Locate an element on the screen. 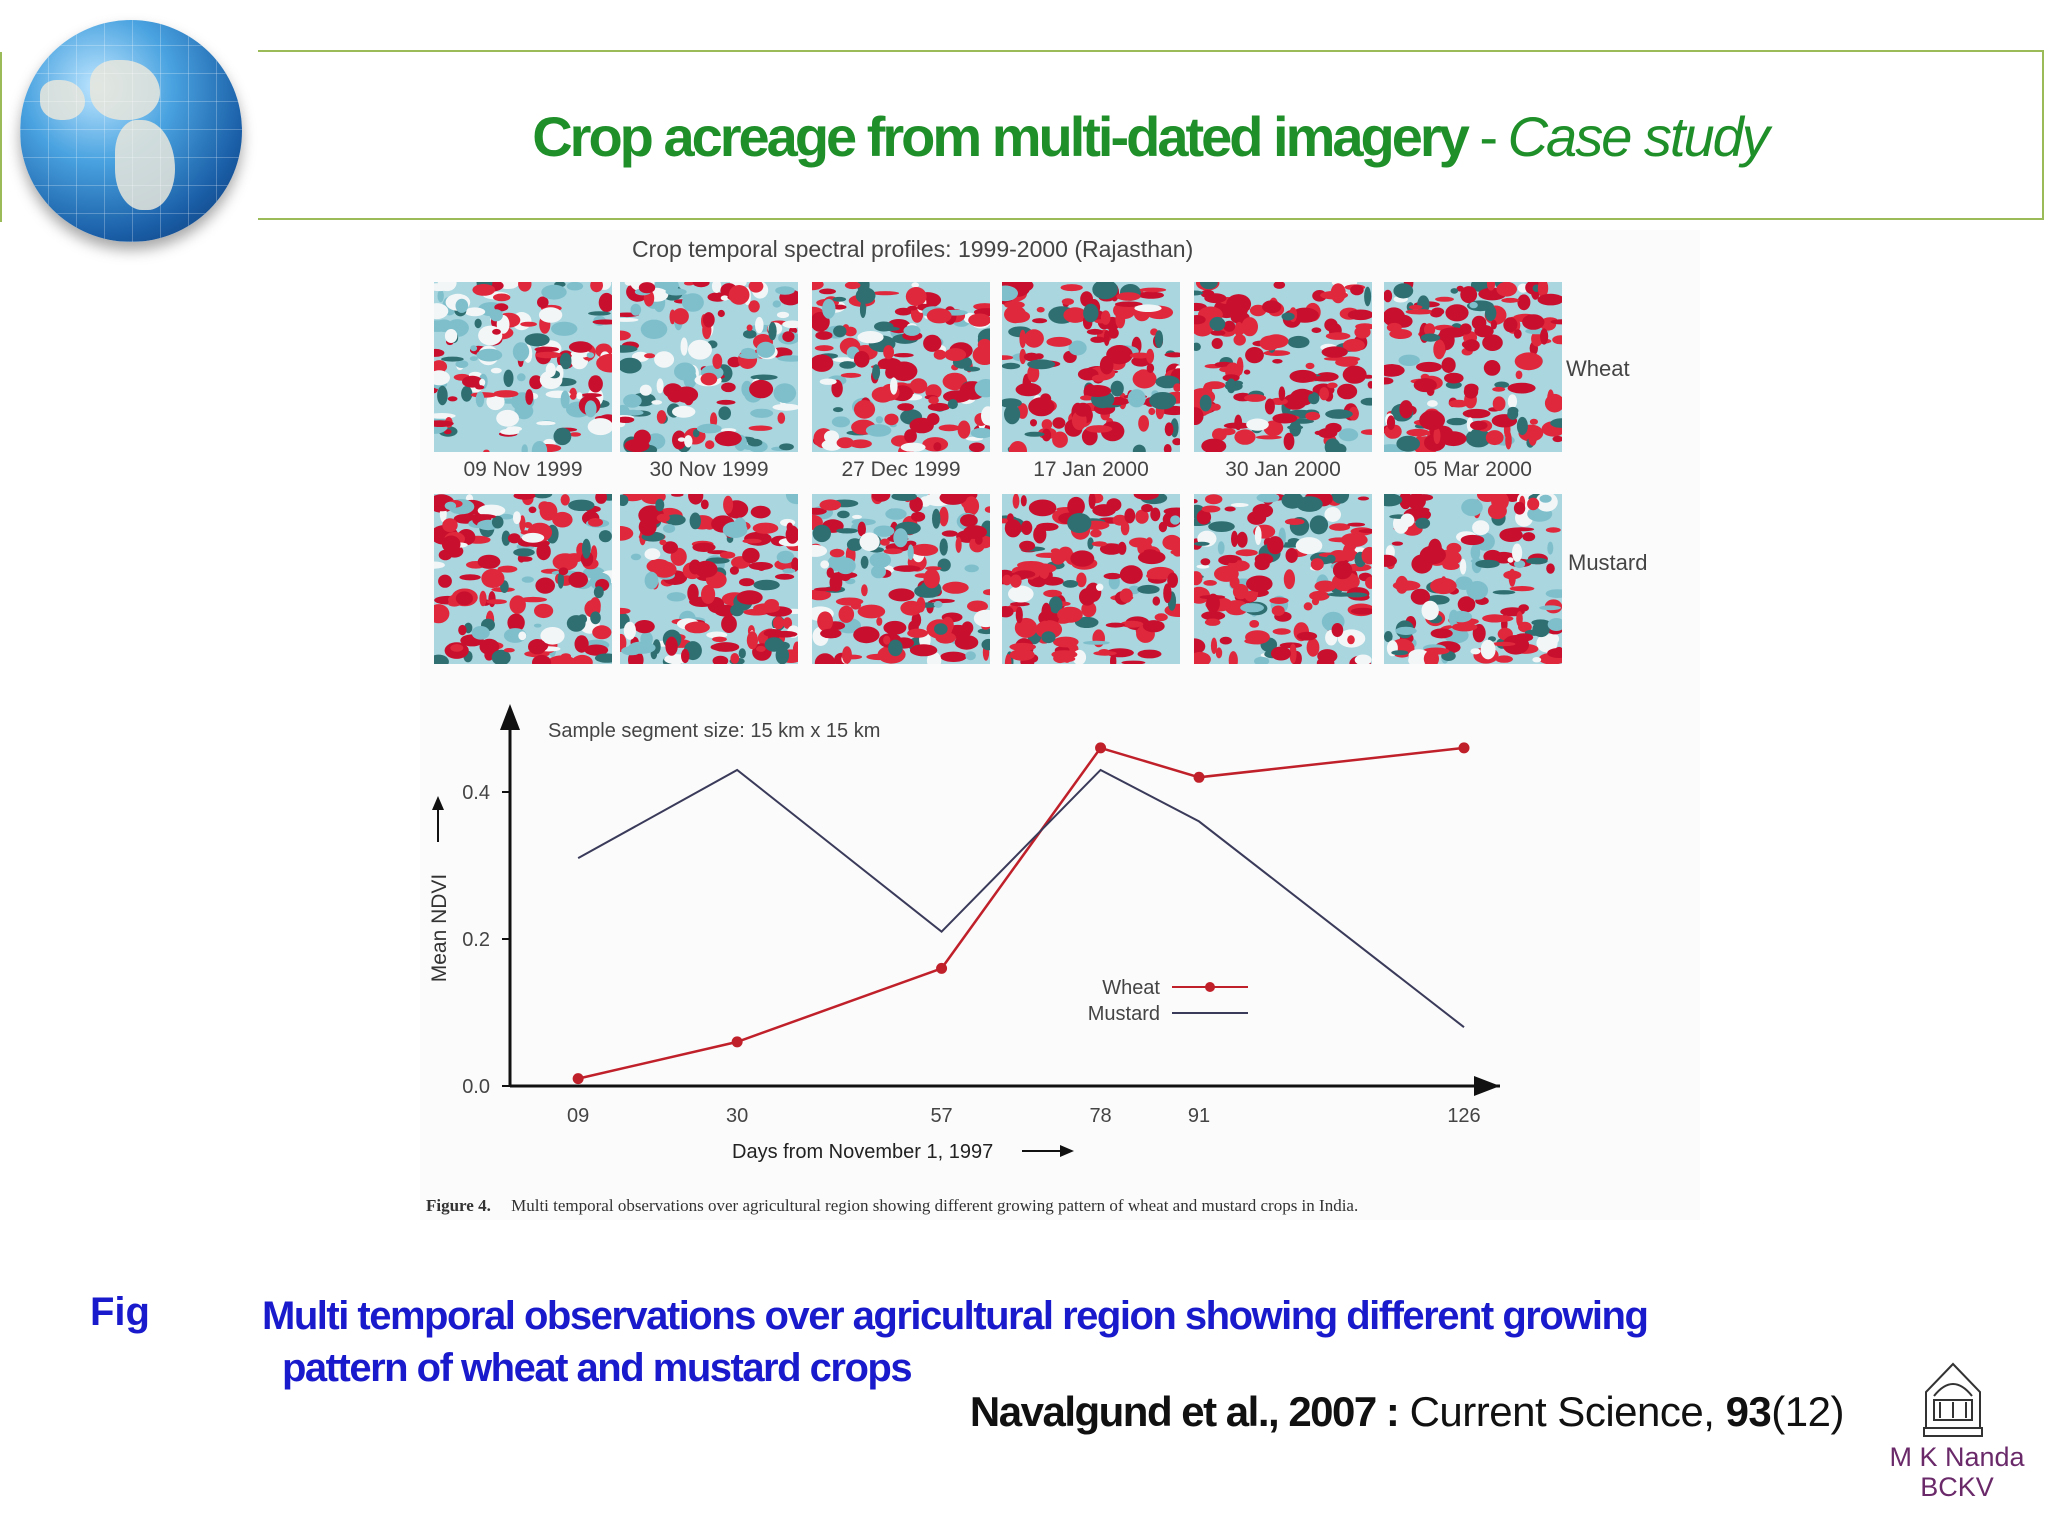  tile-date-label: 17 Jan 2000 is located at coordinates (1091, 469).